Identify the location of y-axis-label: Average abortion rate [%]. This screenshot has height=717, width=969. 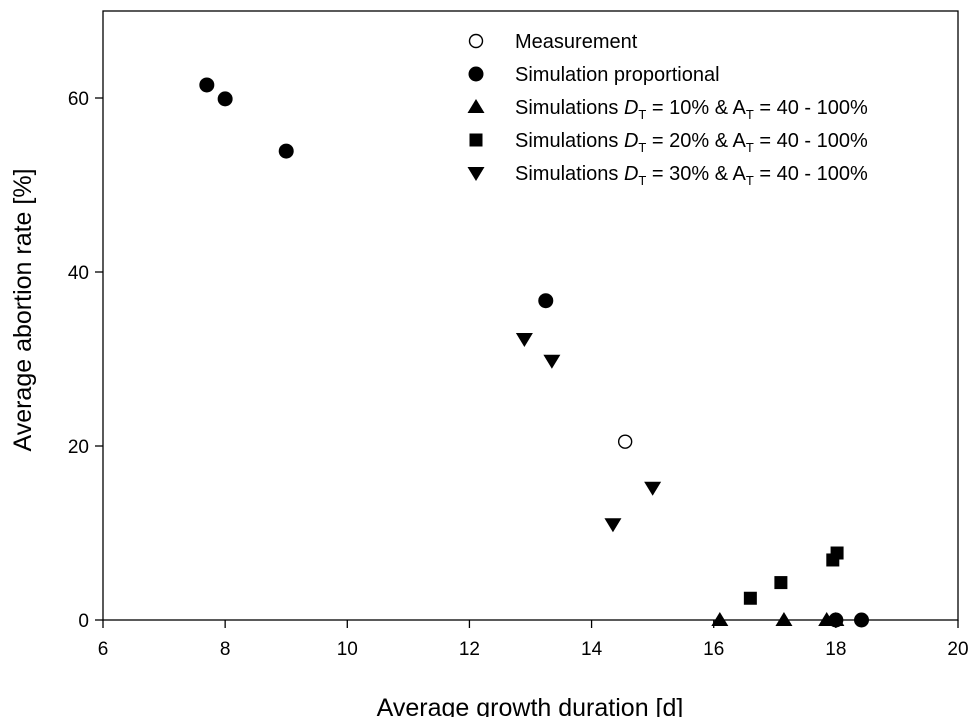
(23, 309).